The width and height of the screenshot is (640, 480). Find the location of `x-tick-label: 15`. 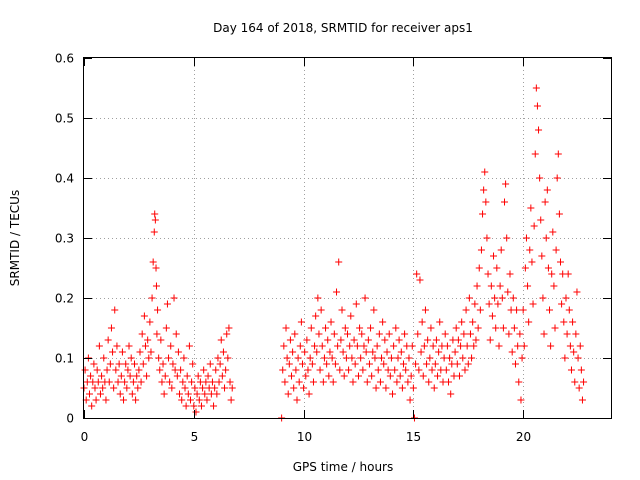

x-tick-label: 15 is located at coordinates (413, 437).